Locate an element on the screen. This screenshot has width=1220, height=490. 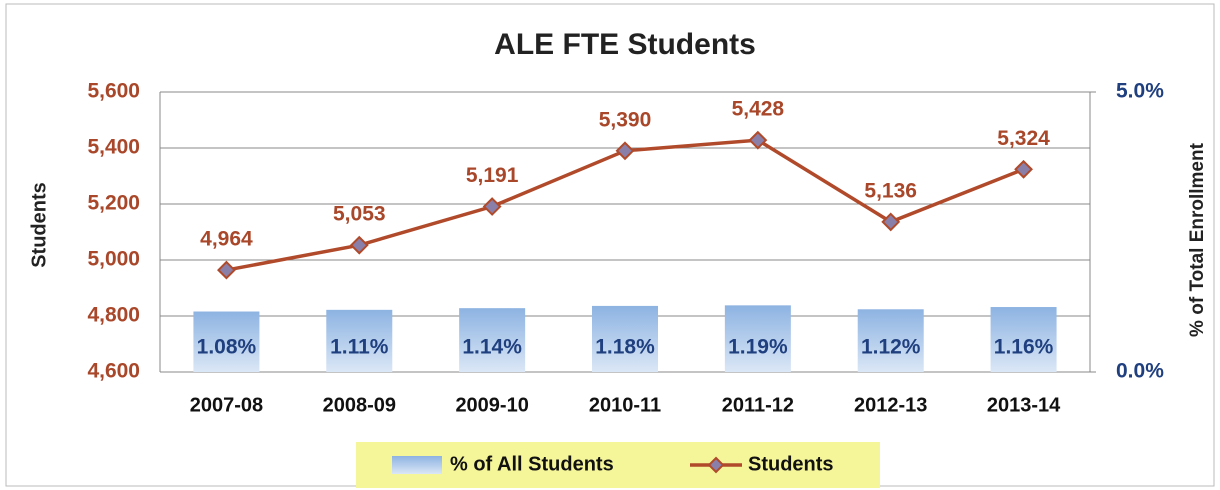
y-tick-label: 4,600 is located at coordinates (113, 371).